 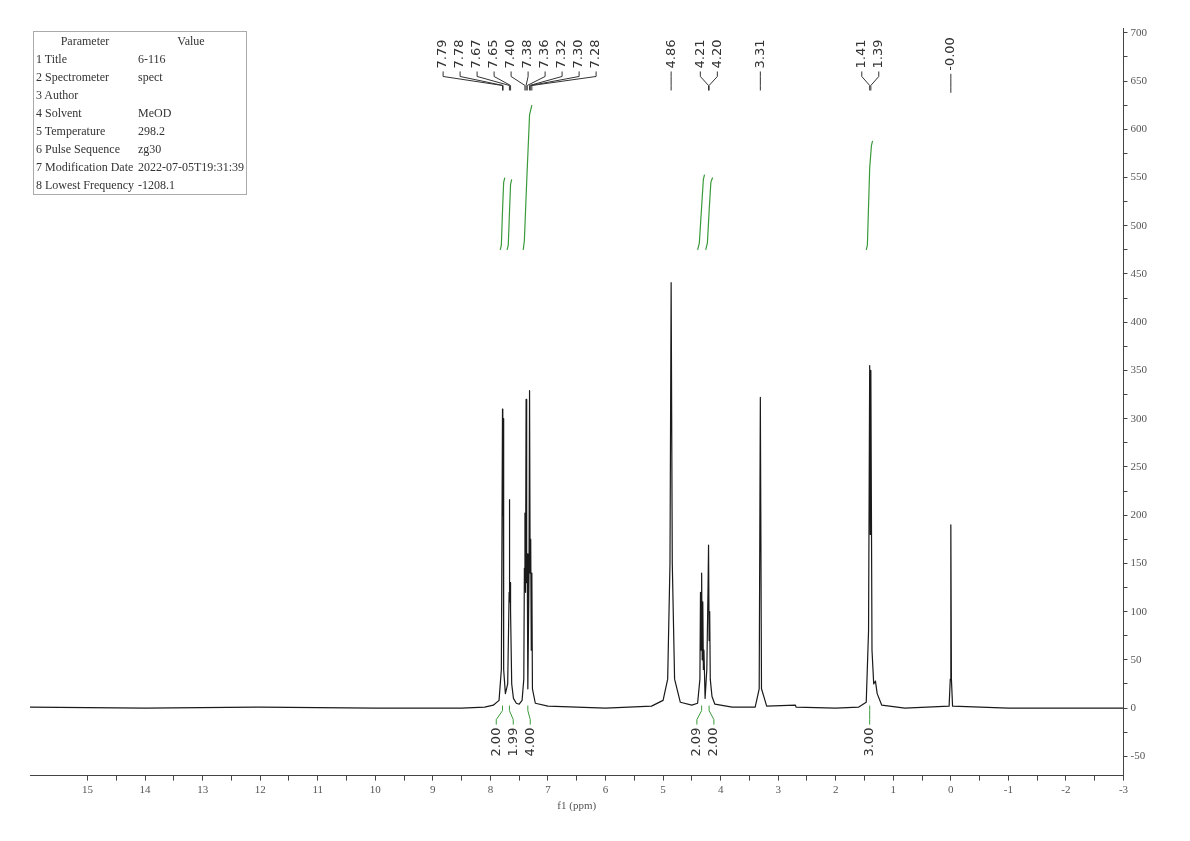 I want to click on x-tick-label: 2, so click(x=835, y=789).